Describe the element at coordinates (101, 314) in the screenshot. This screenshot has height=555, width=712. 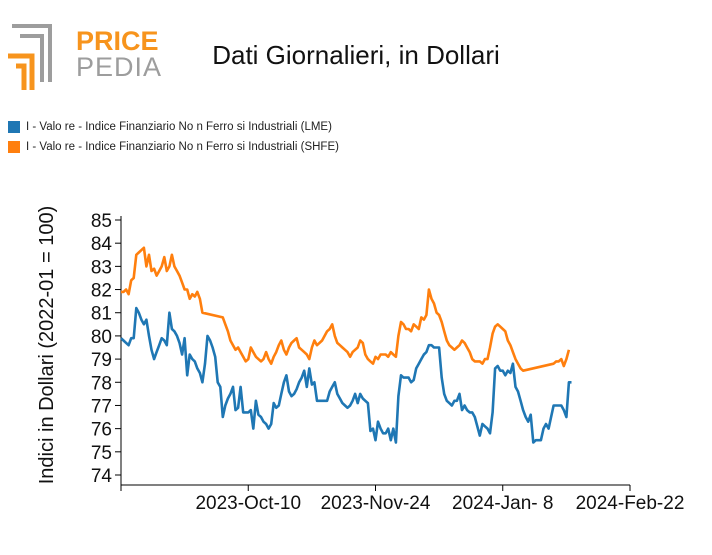
I see `y-tick-label: 81` at that location.